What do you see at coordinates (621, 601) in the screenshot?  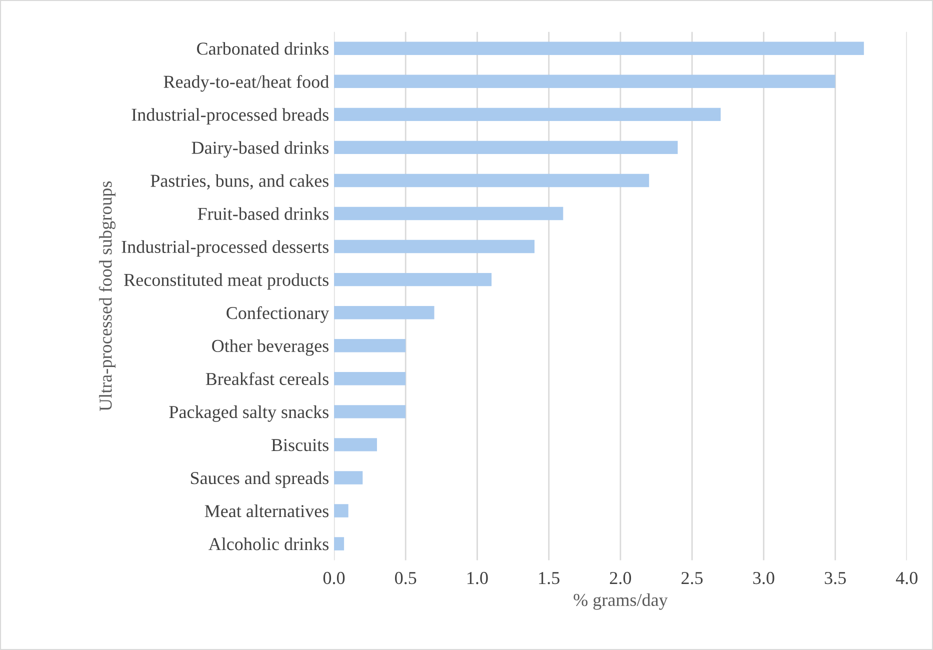 I see `x-axis-title: % grams/day` at bounding box center [621, 601].